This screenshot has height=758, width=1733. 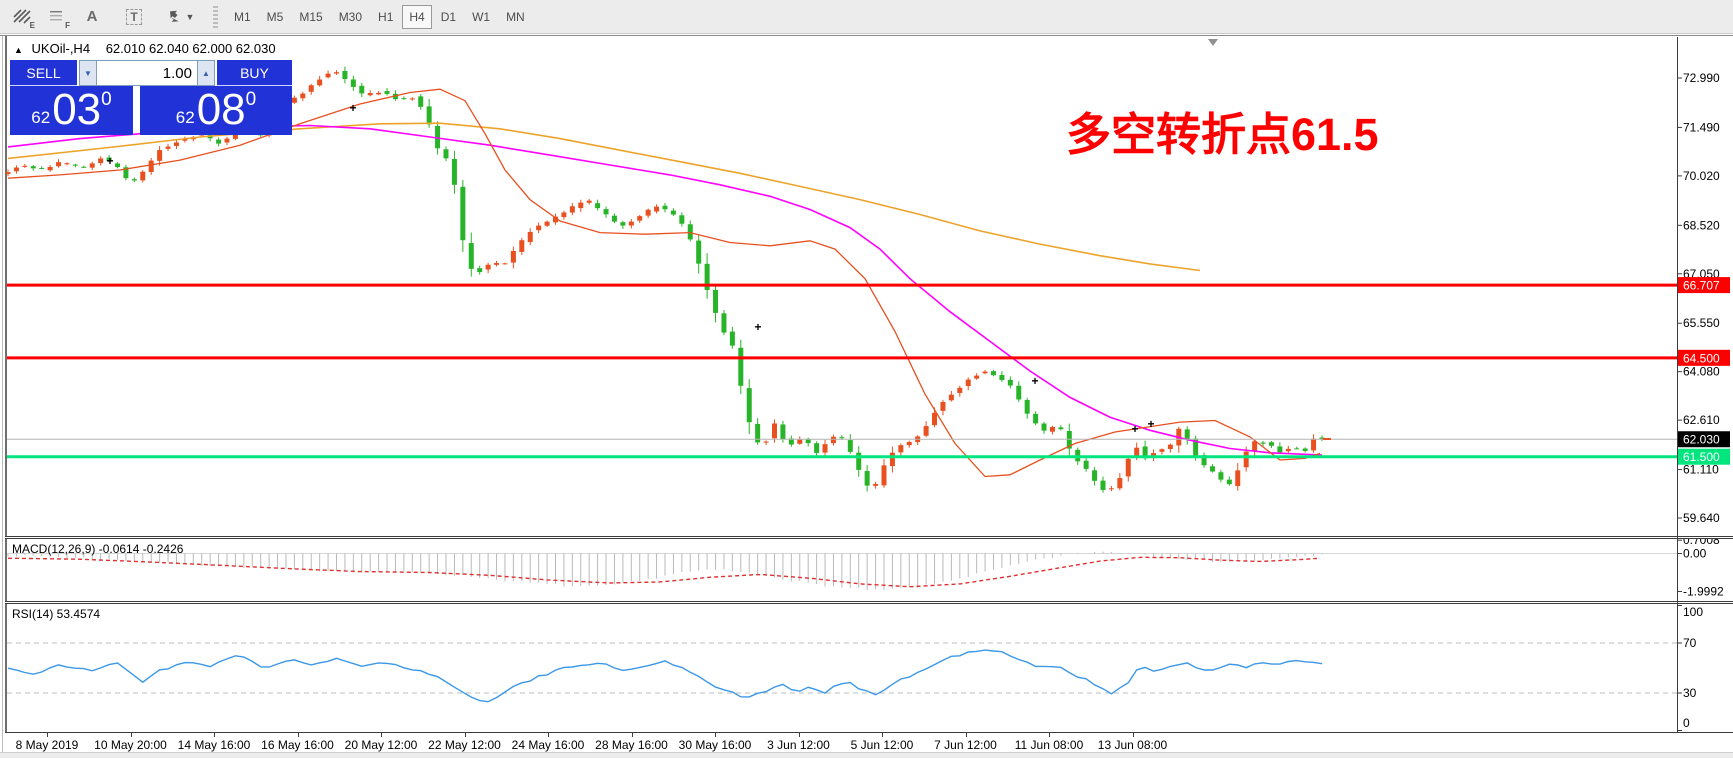 I want to click on axis-price-badge: 62.030, so click(x=1704, y=439).